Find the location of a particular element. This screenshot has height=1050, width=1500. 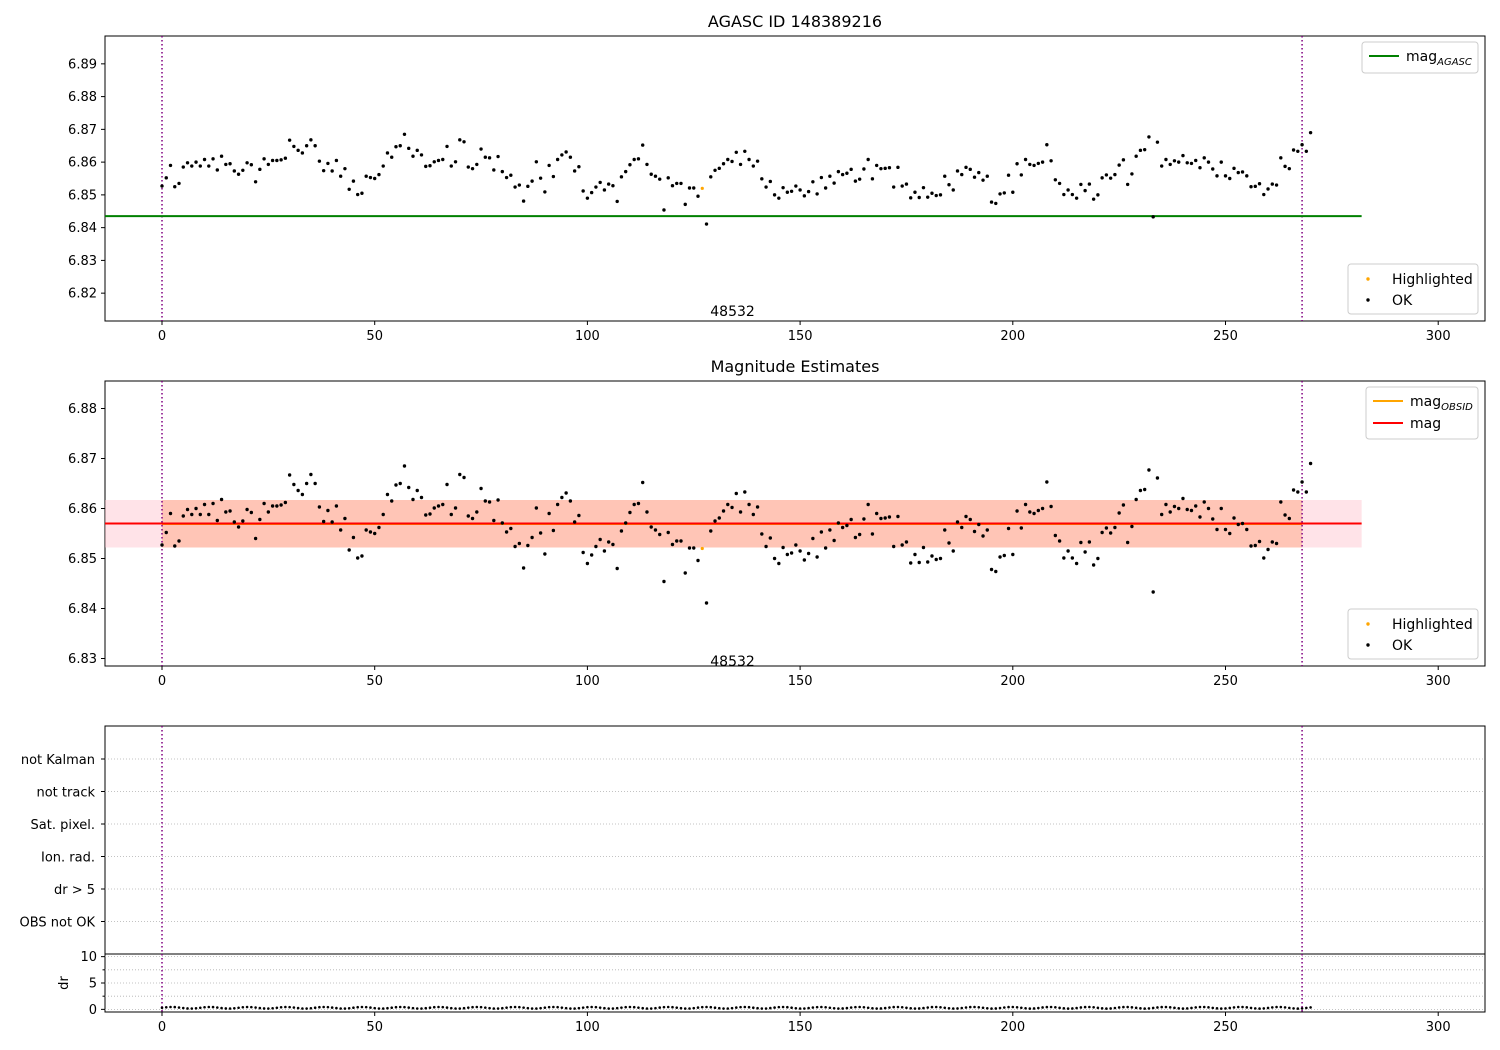

x-tick-label: 300 is located at coordinates (1438, 681).